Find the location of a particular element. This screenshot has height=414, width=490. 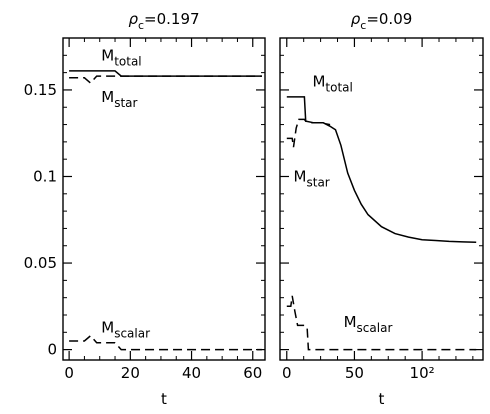

x-tick-label: 20 is located at coordinates (130, 373).